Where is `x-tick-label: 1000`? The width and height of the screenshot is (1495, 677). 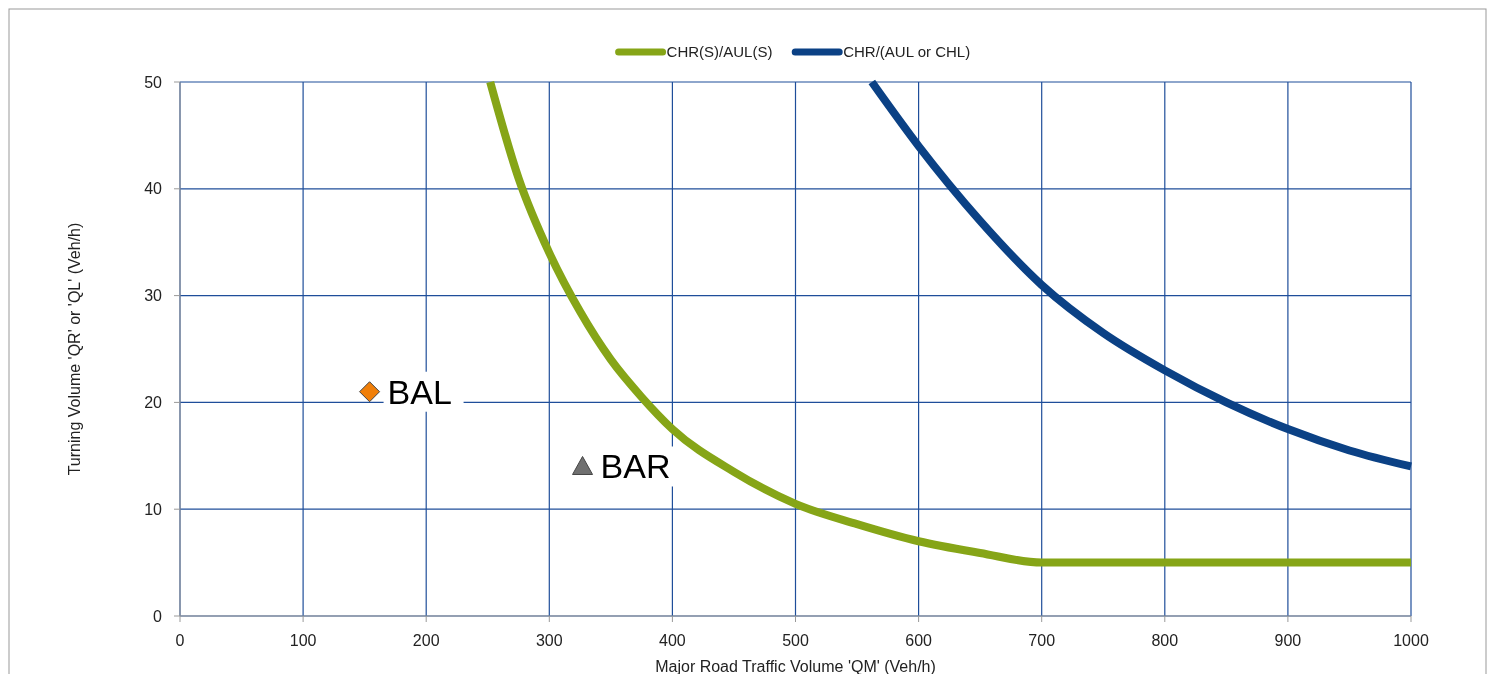 x-tick-label: 1000 is located at coordinates (1411, 640).